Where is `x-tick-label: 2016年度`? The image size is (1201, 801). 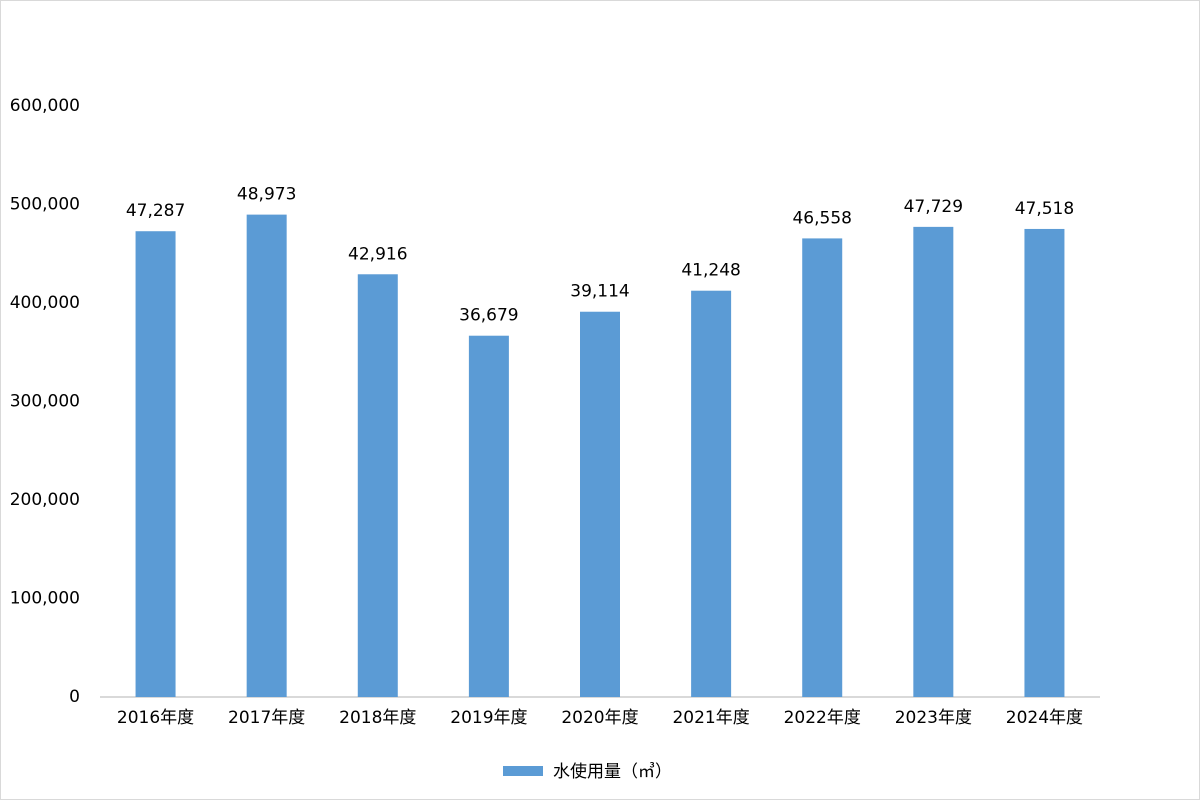
x-tick-label: 2016年度 is located at coordinates (155, 718).